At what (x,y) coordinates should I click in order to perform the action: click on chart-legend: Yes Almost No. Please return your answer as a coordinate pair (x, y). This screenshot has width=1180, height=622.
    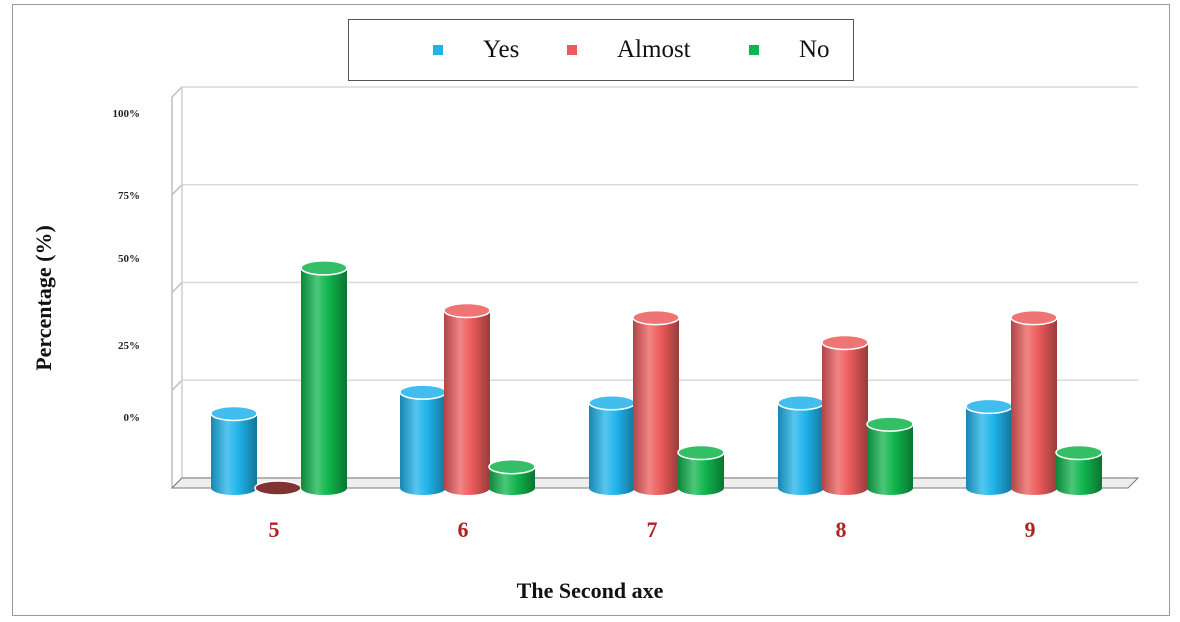
    Looking at the image, I should click on (601, 50).